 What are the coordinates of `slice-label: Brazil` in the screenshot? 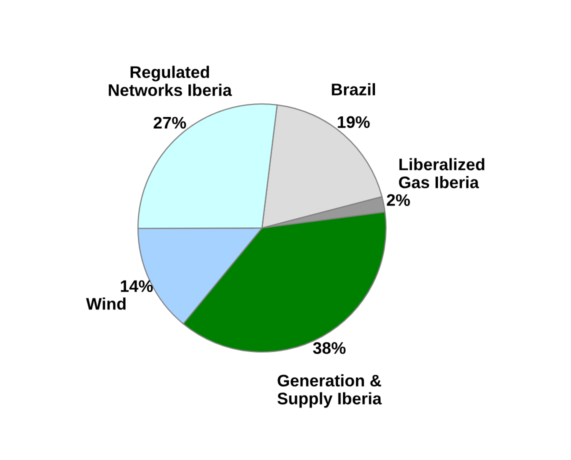 It's located at (353, 89).